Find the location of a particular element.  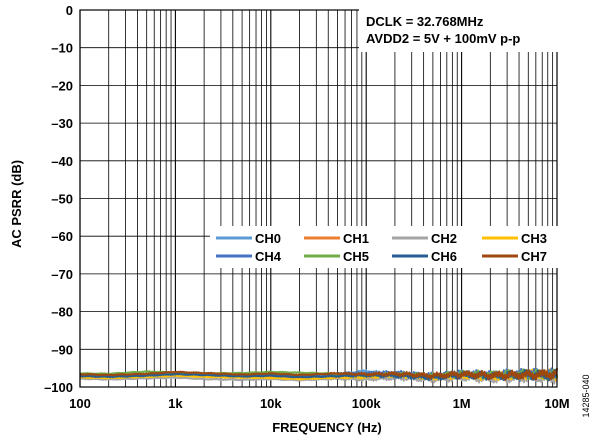

x-tick-label: 10k is located at coordinates (271, 403).